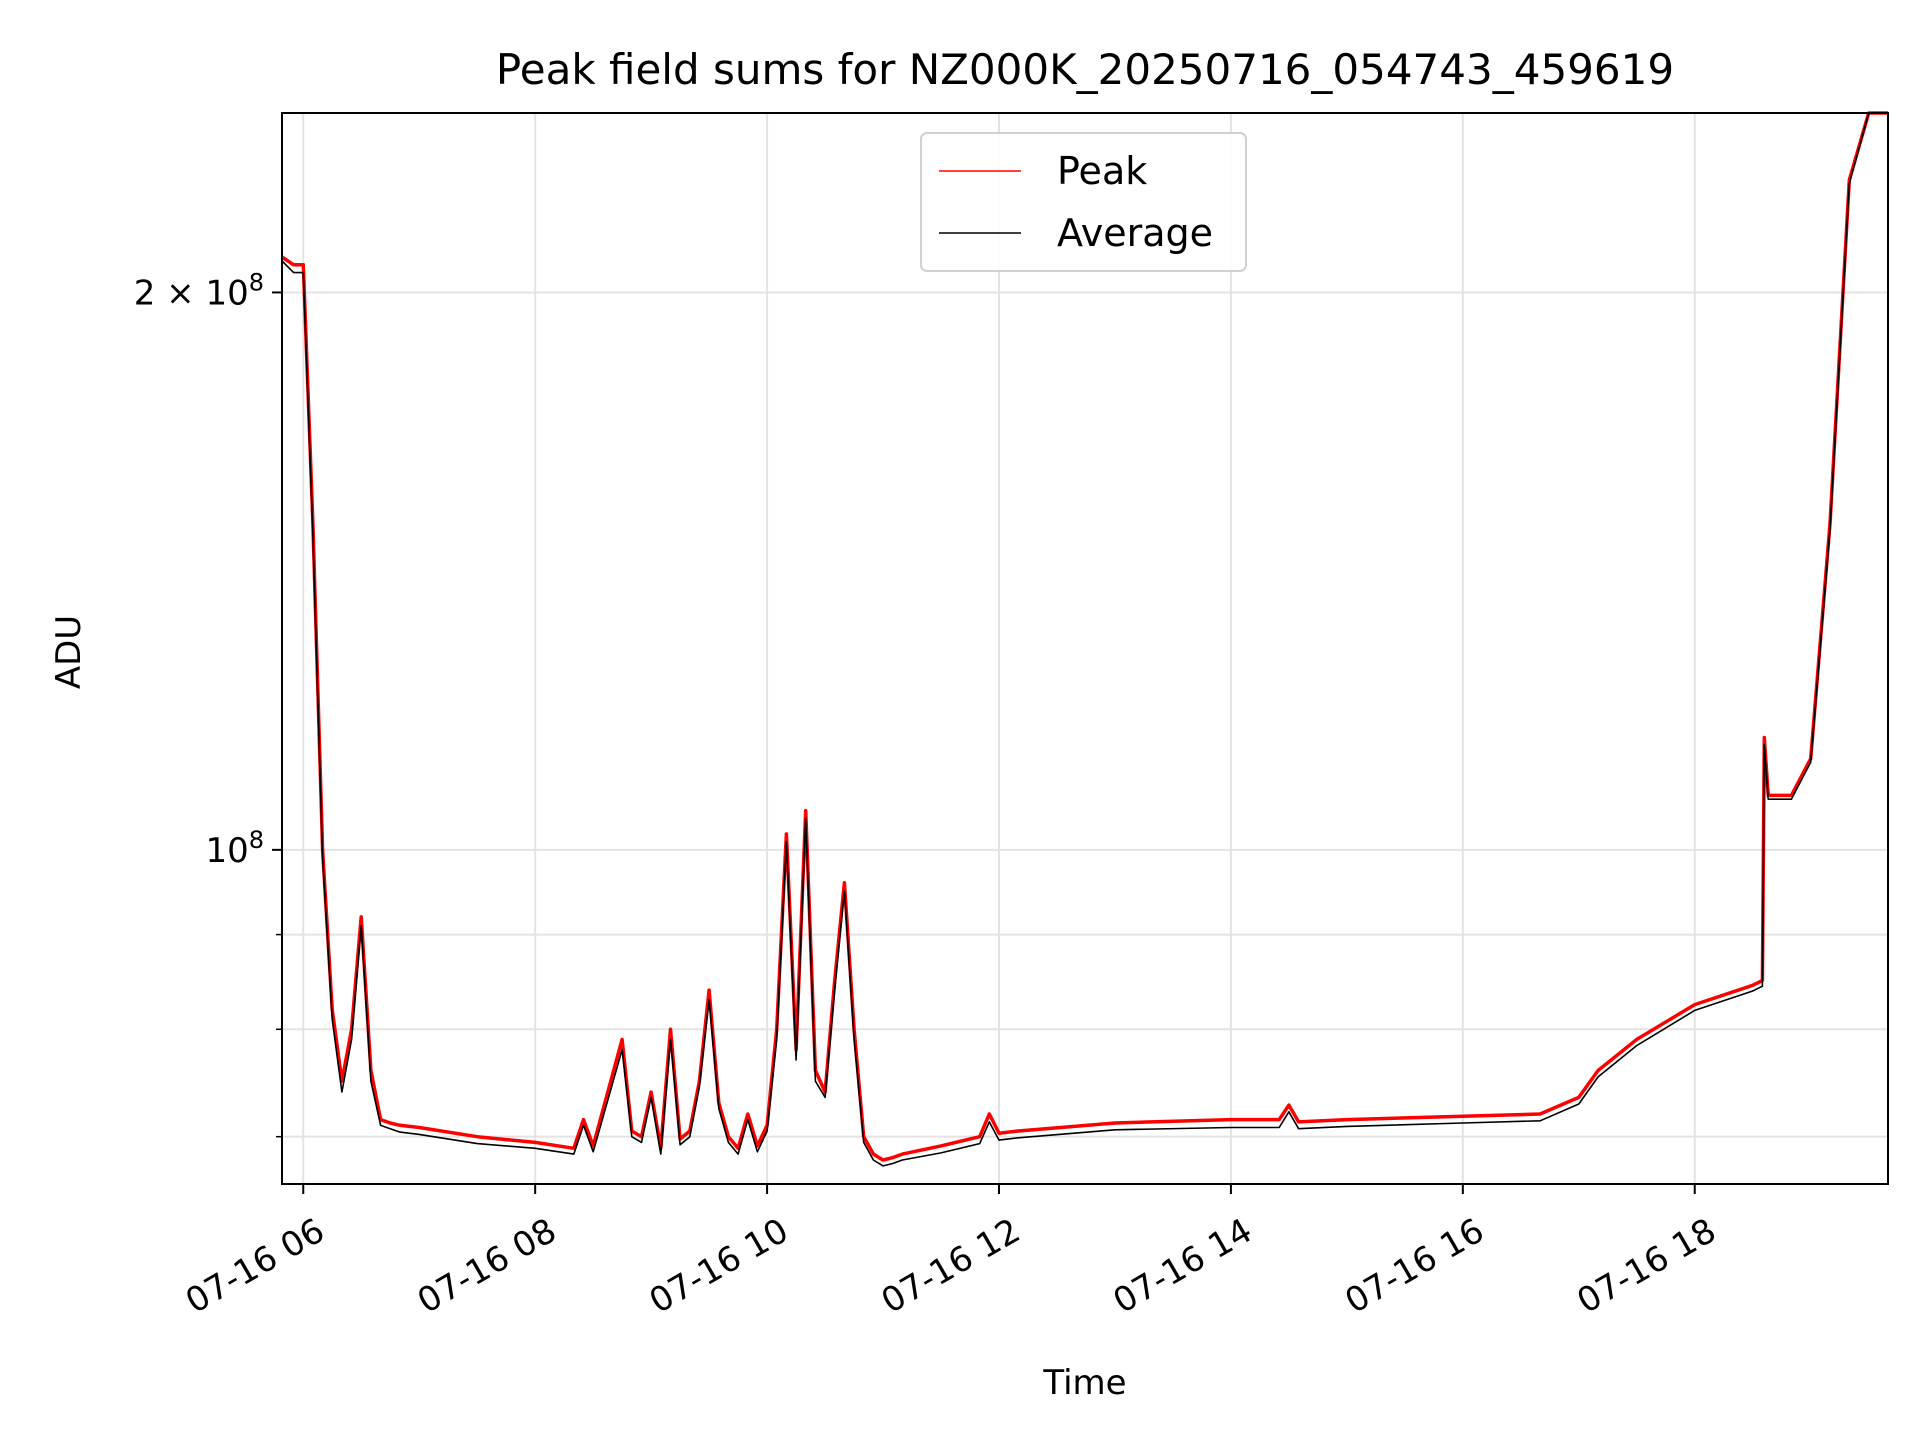  Describe the element at coordinates (1102, 171) in the screenshot. I see `legend-label-peak: Peak` at that location.